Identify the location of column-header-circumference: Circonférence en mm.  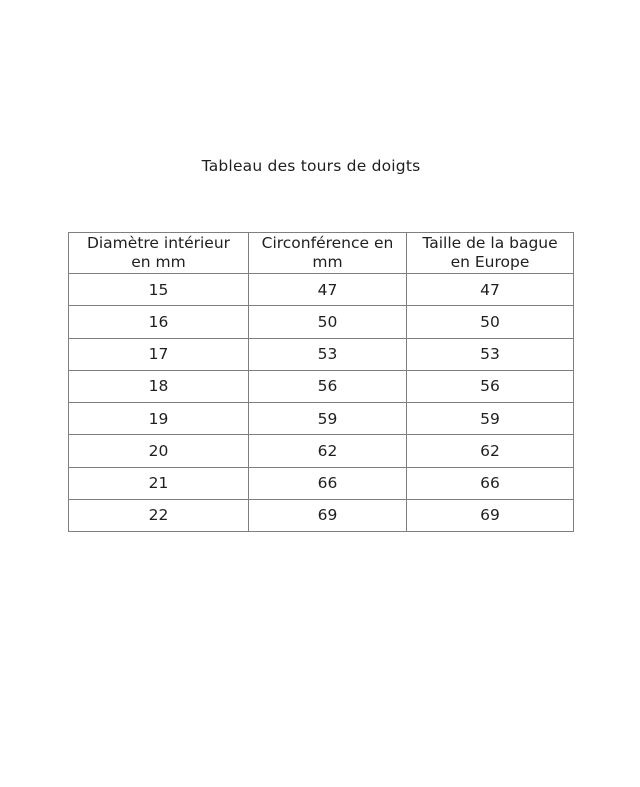
(327, 253).